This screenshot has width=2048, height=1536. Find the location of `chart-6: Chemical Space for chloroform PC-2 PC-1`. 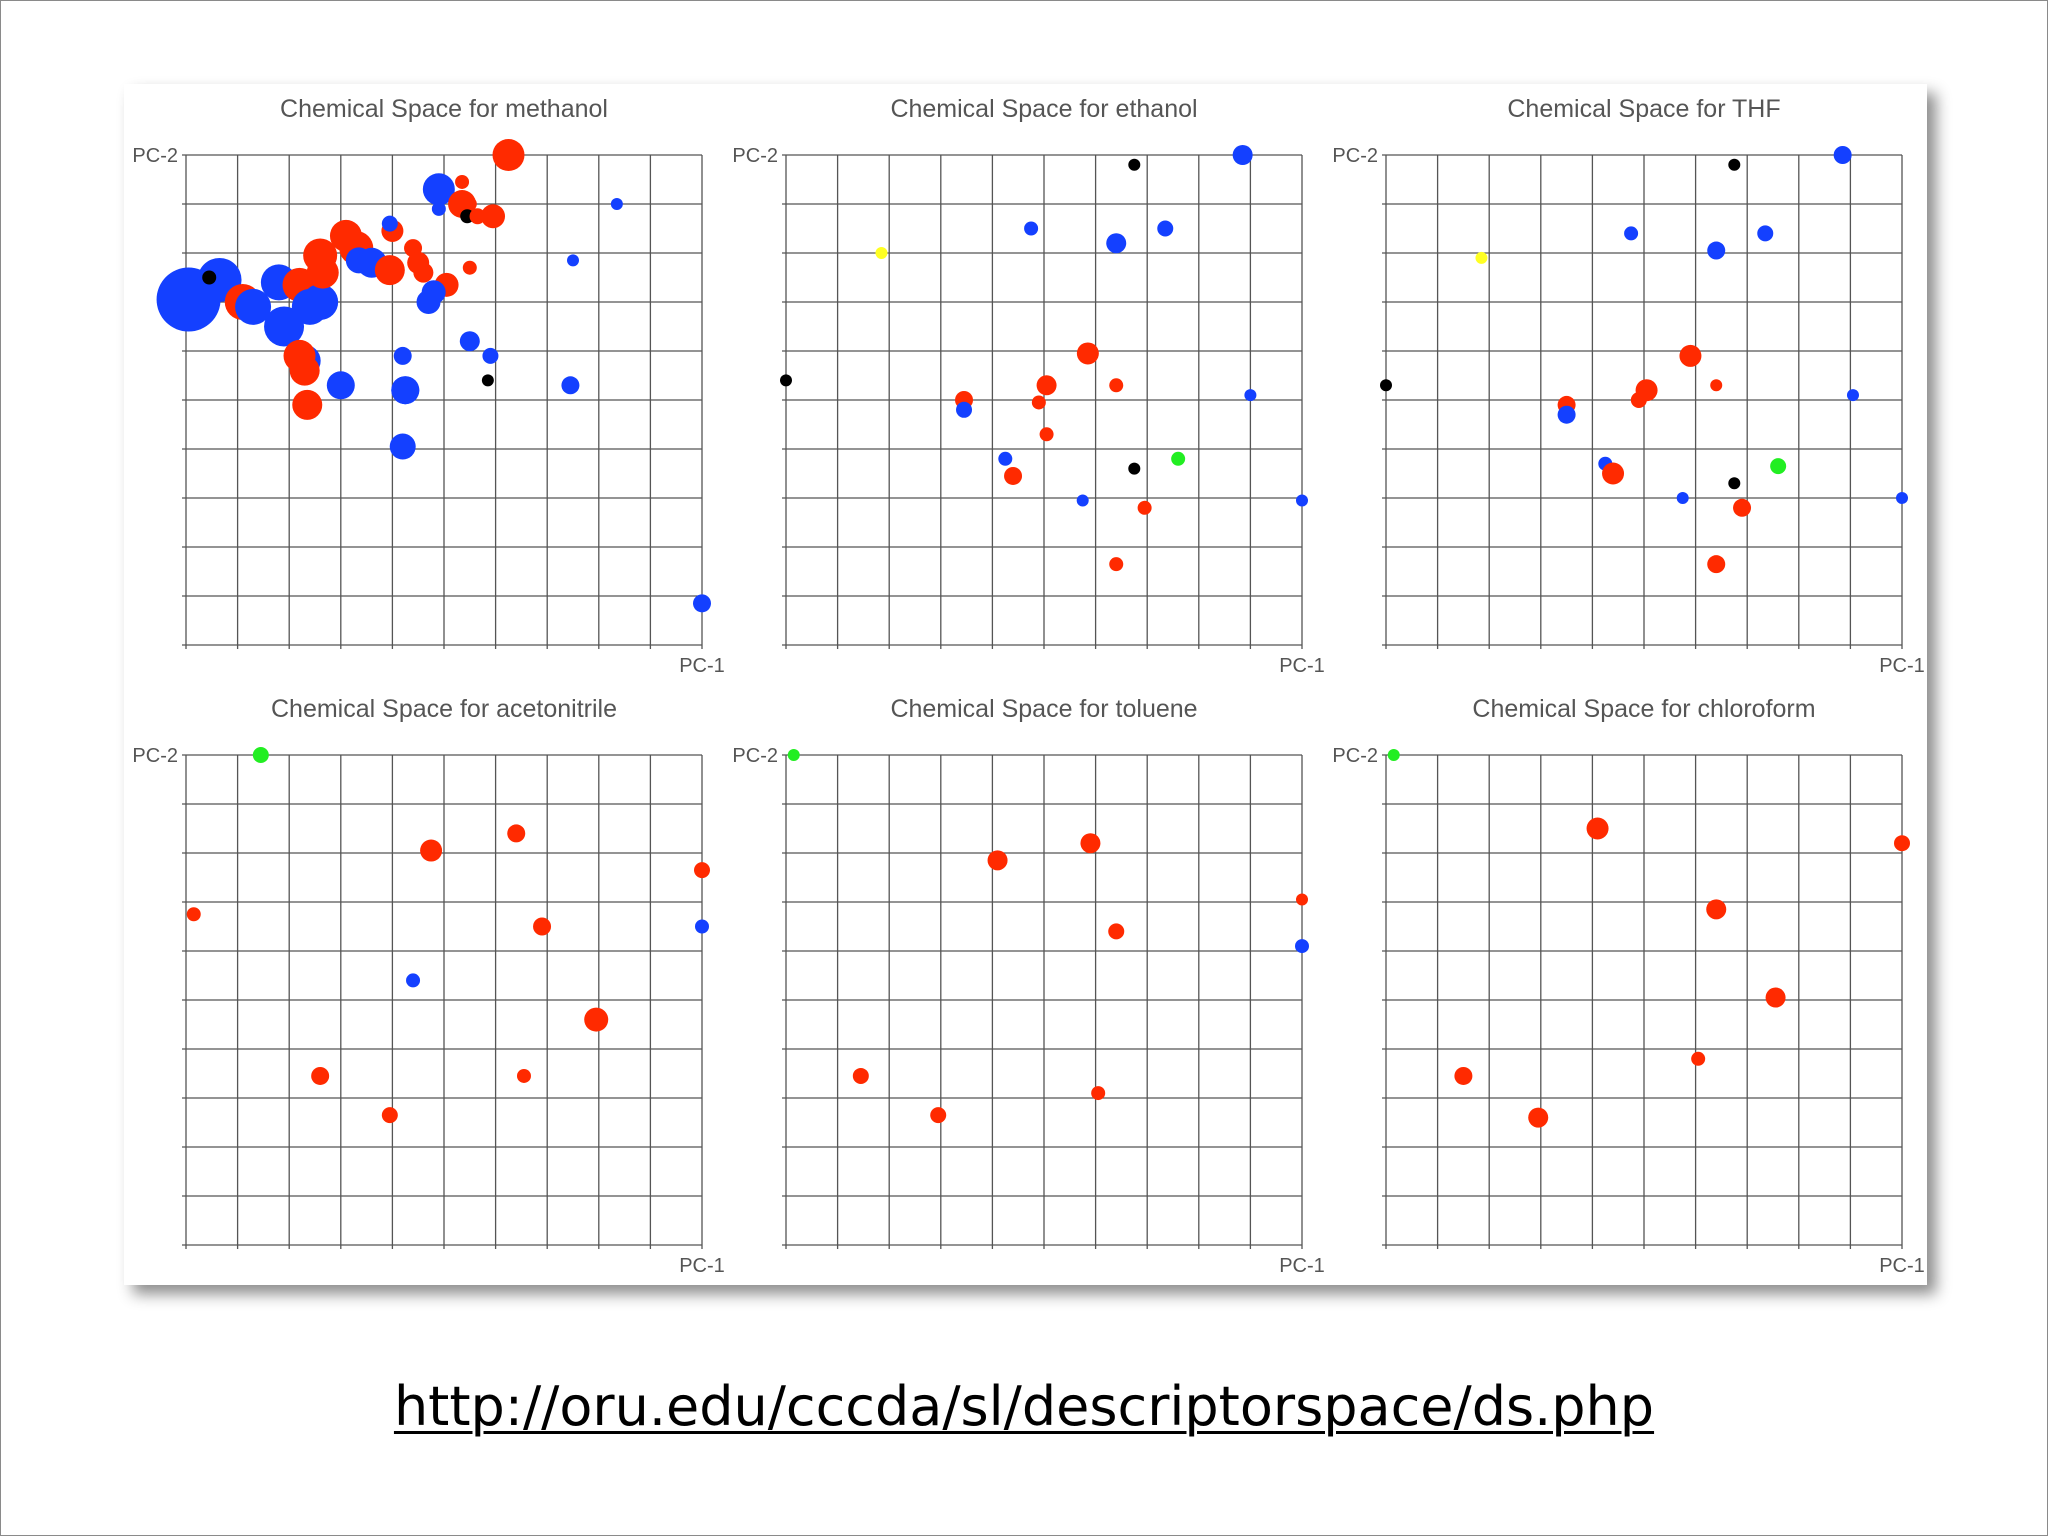

chart-6: Chemical Space for chloroform PC-2 PC-1 is located at coordinates (1628, 986).